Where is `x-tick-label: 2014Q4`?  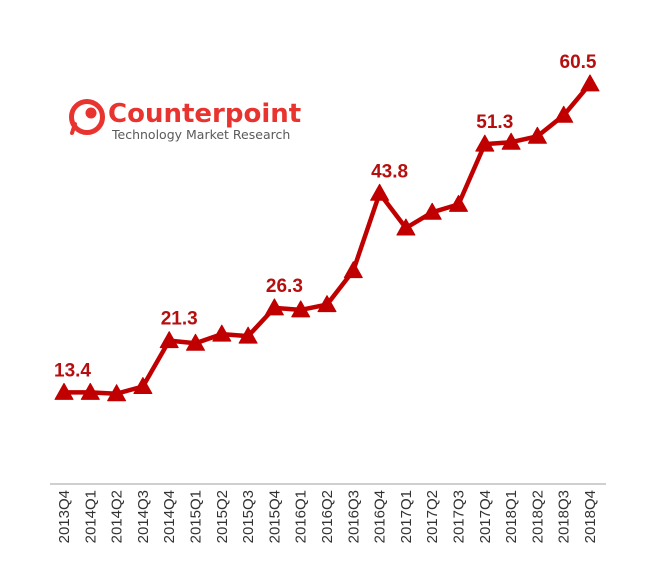 x-tick-label: 2014Q4 is located at coordinates (169, 516).